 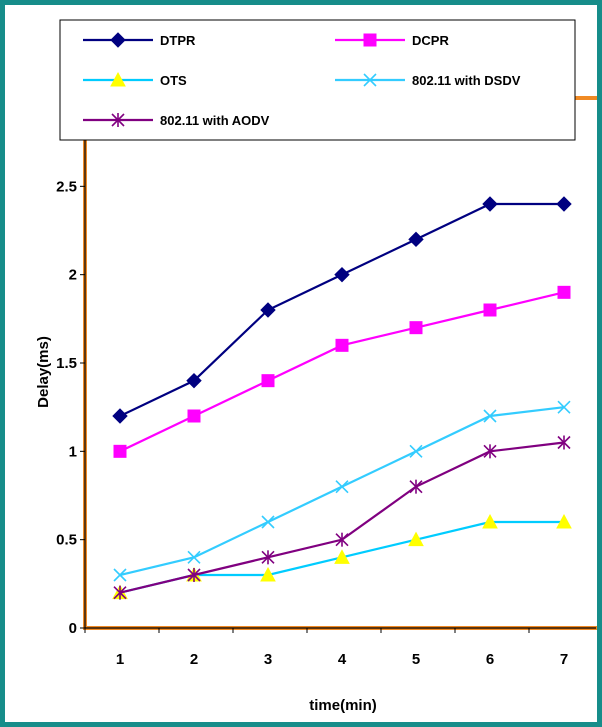 What do you see at coordinates (66, 540) in the screenshot?
I see `y-tick-label: 0.5` at bounding box center [66, 540].